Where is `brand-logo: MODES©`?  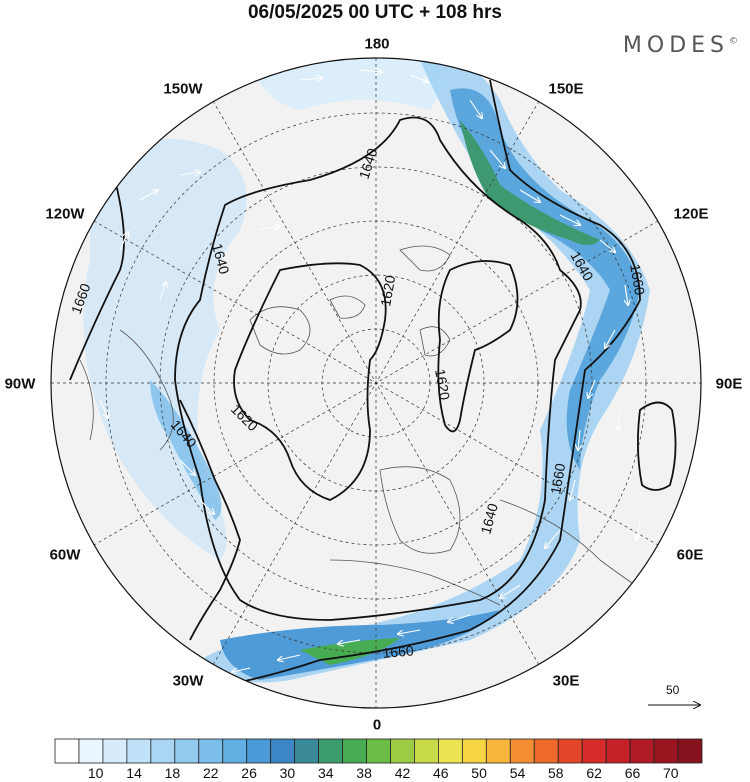 brand-logo: MODES© is located at coordinates (680, 45).